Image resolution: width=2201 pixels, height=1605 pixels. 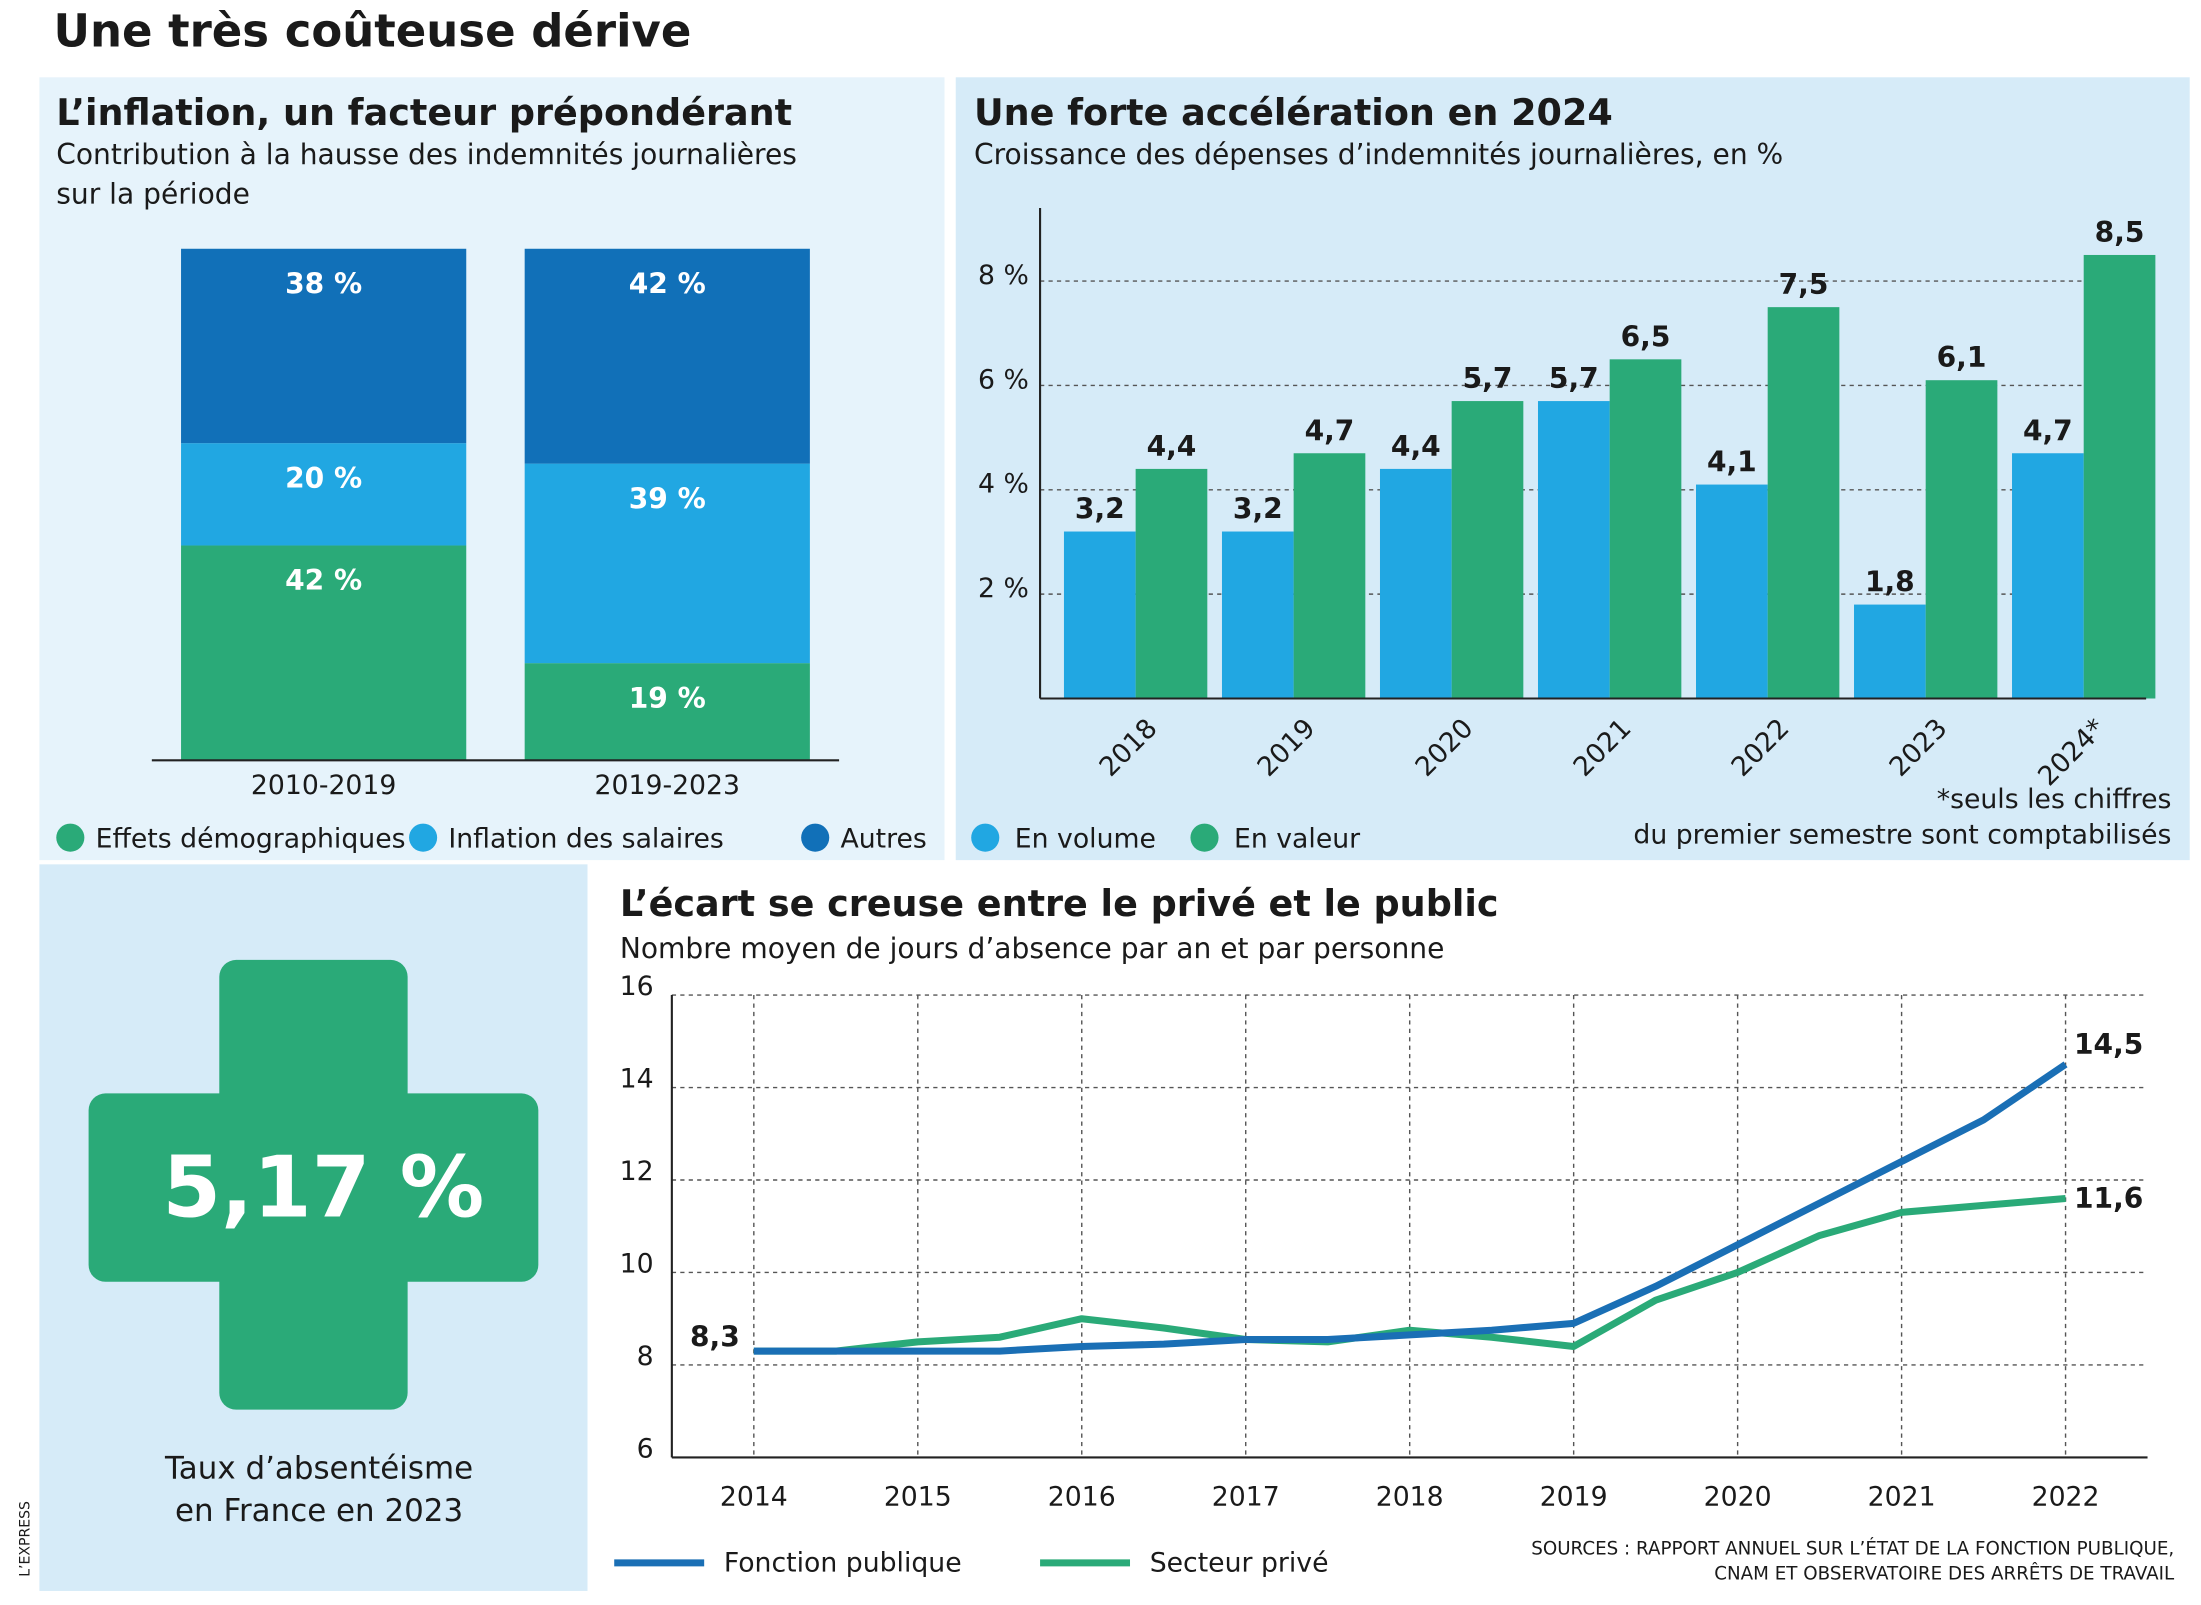 What do you see at coordinates (1732, 462) in the screenshot?
I see `value-label: 4,1` at bounding box center [1732, 462].